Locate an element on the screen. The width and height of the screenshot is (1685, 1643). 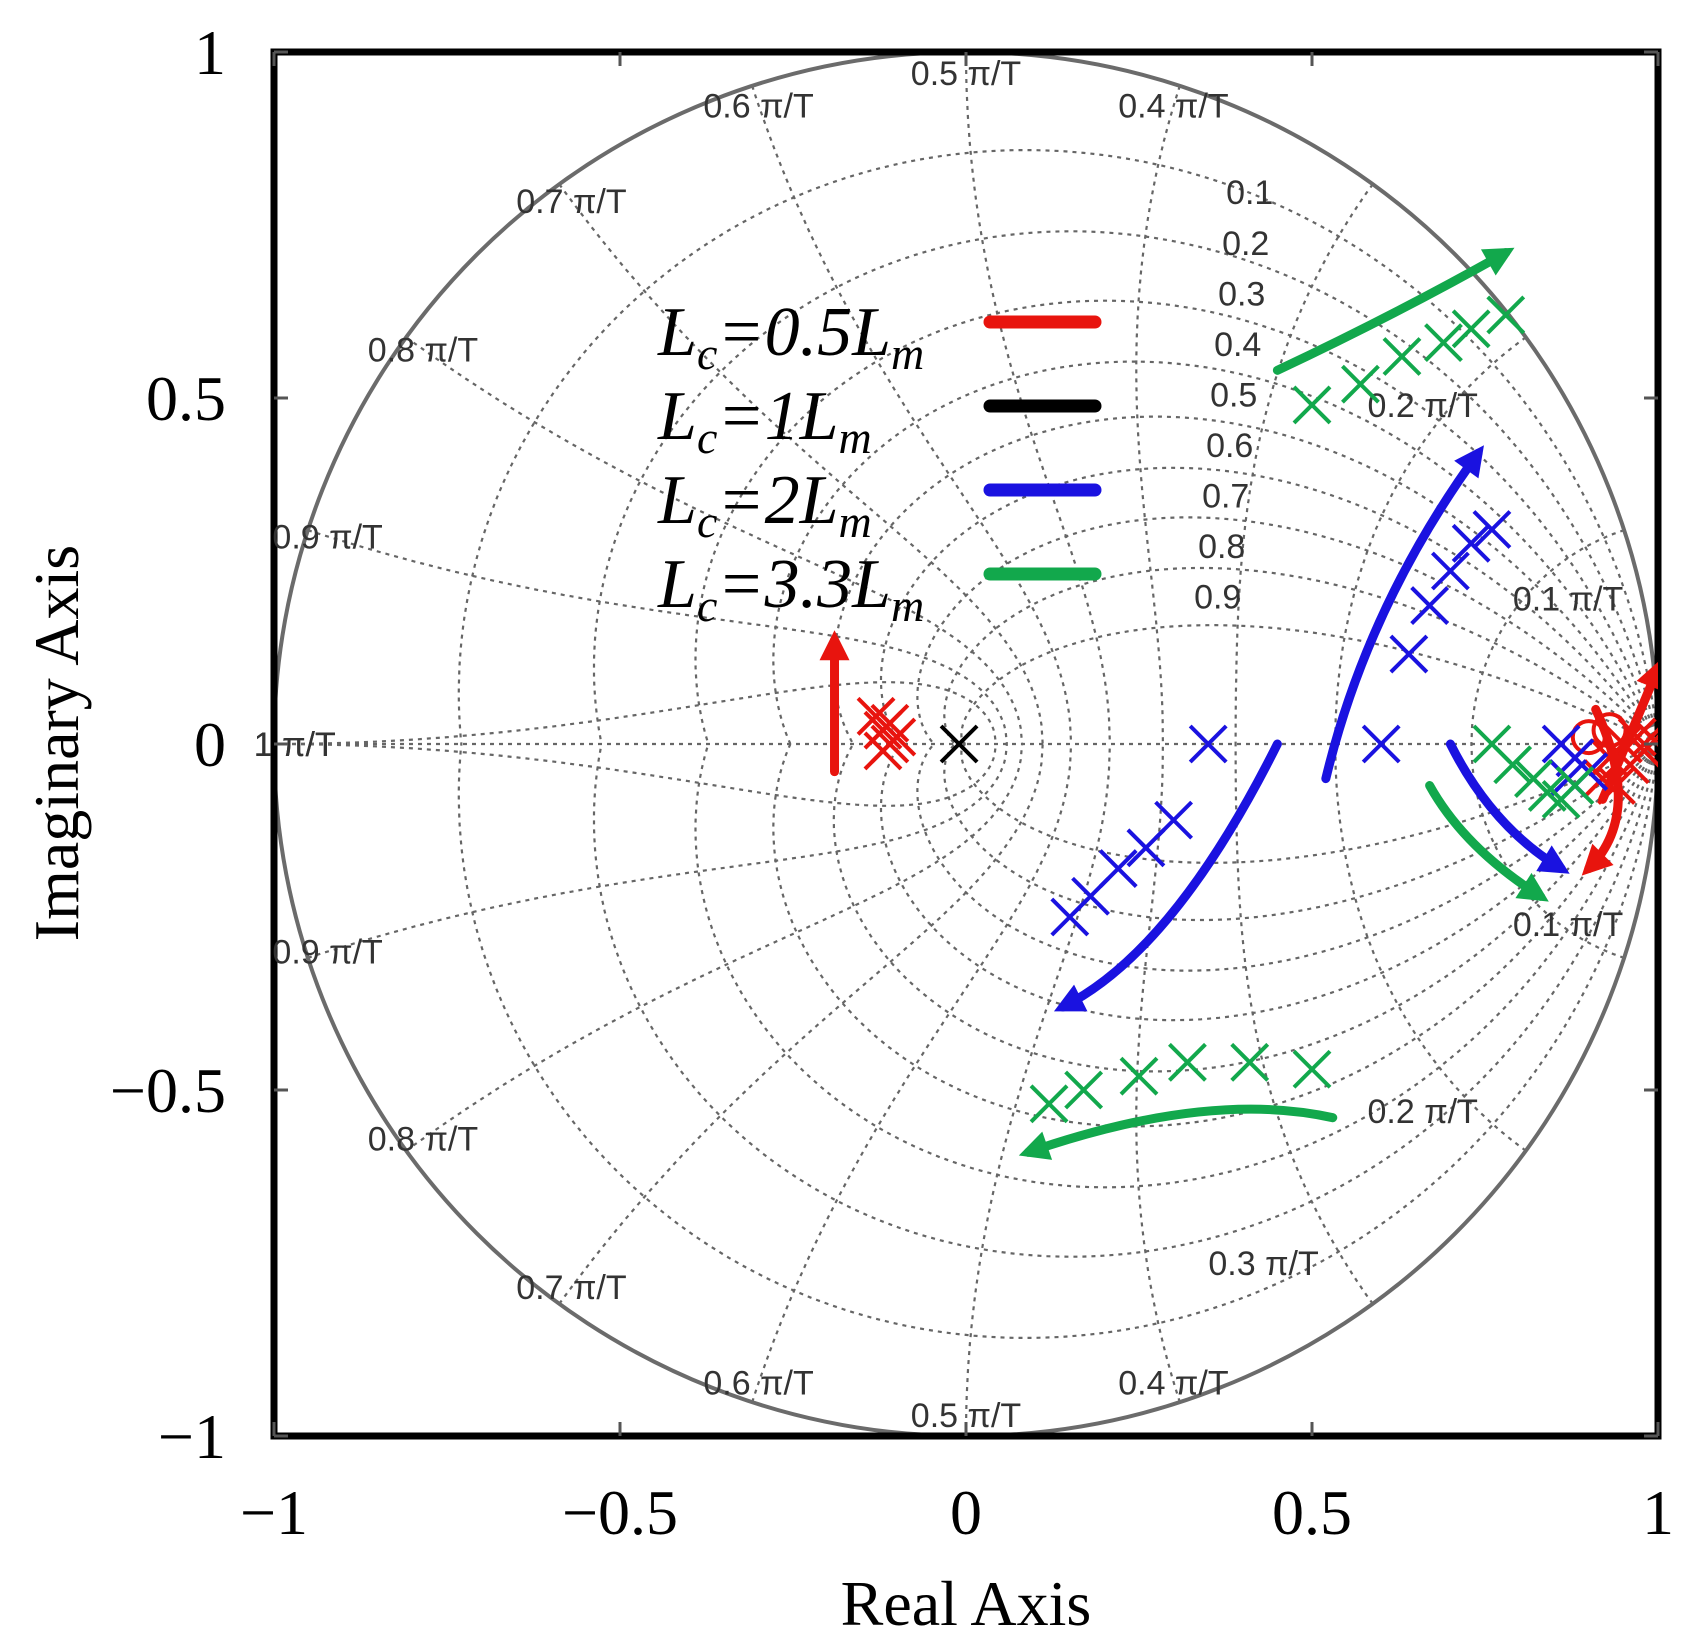
frequency-label-upper: 0.2 π/T is located at coordinates (1423, 406).